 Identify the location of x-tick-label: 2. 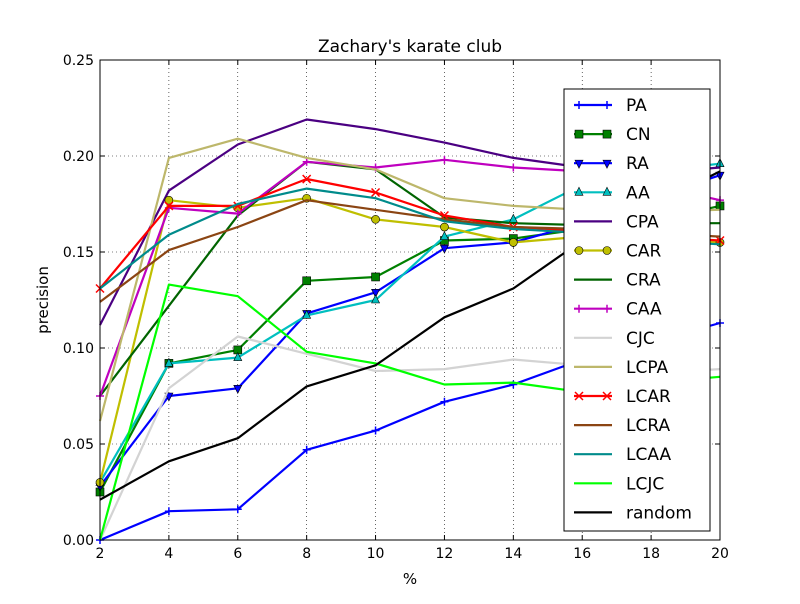
(100, 554).